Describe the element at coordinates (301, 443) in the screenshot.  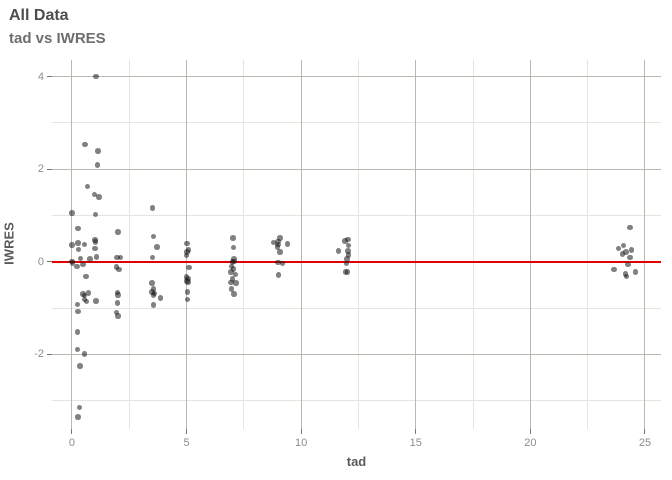
I see `x-tick-label: 10` at that location.